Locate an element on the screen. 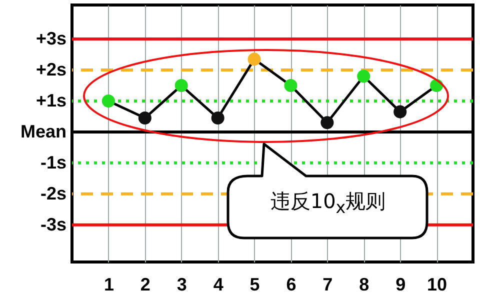 The width and height of the screenshot is (480, 300). x-tick-label: 2 is located at coordinates (145, 284).